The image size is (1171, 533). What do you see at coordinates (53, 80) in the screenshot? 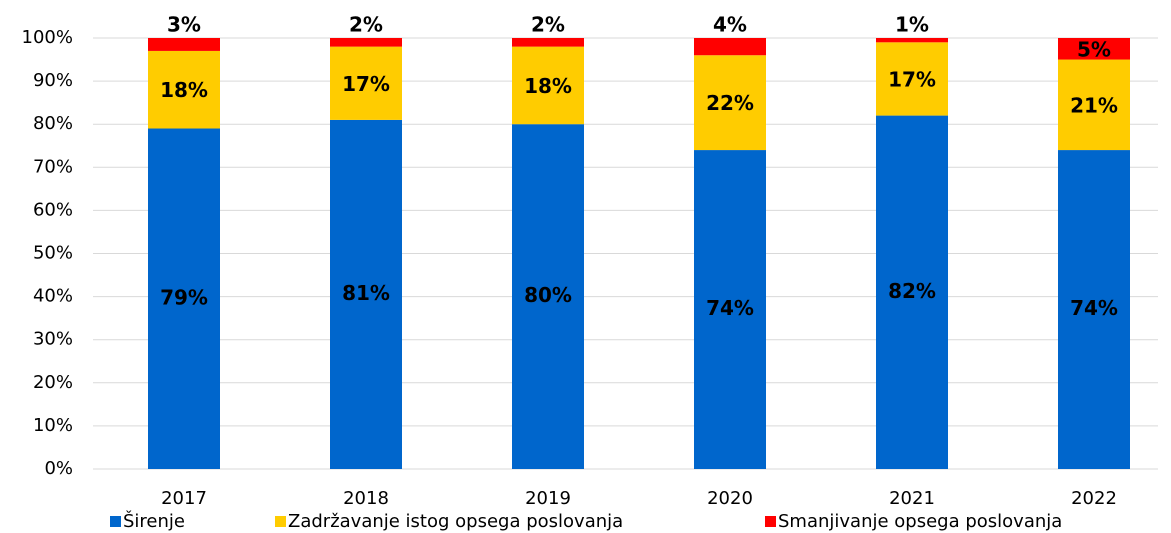
I see `y-tick-label: 90%` at bounding box center [53, 80].